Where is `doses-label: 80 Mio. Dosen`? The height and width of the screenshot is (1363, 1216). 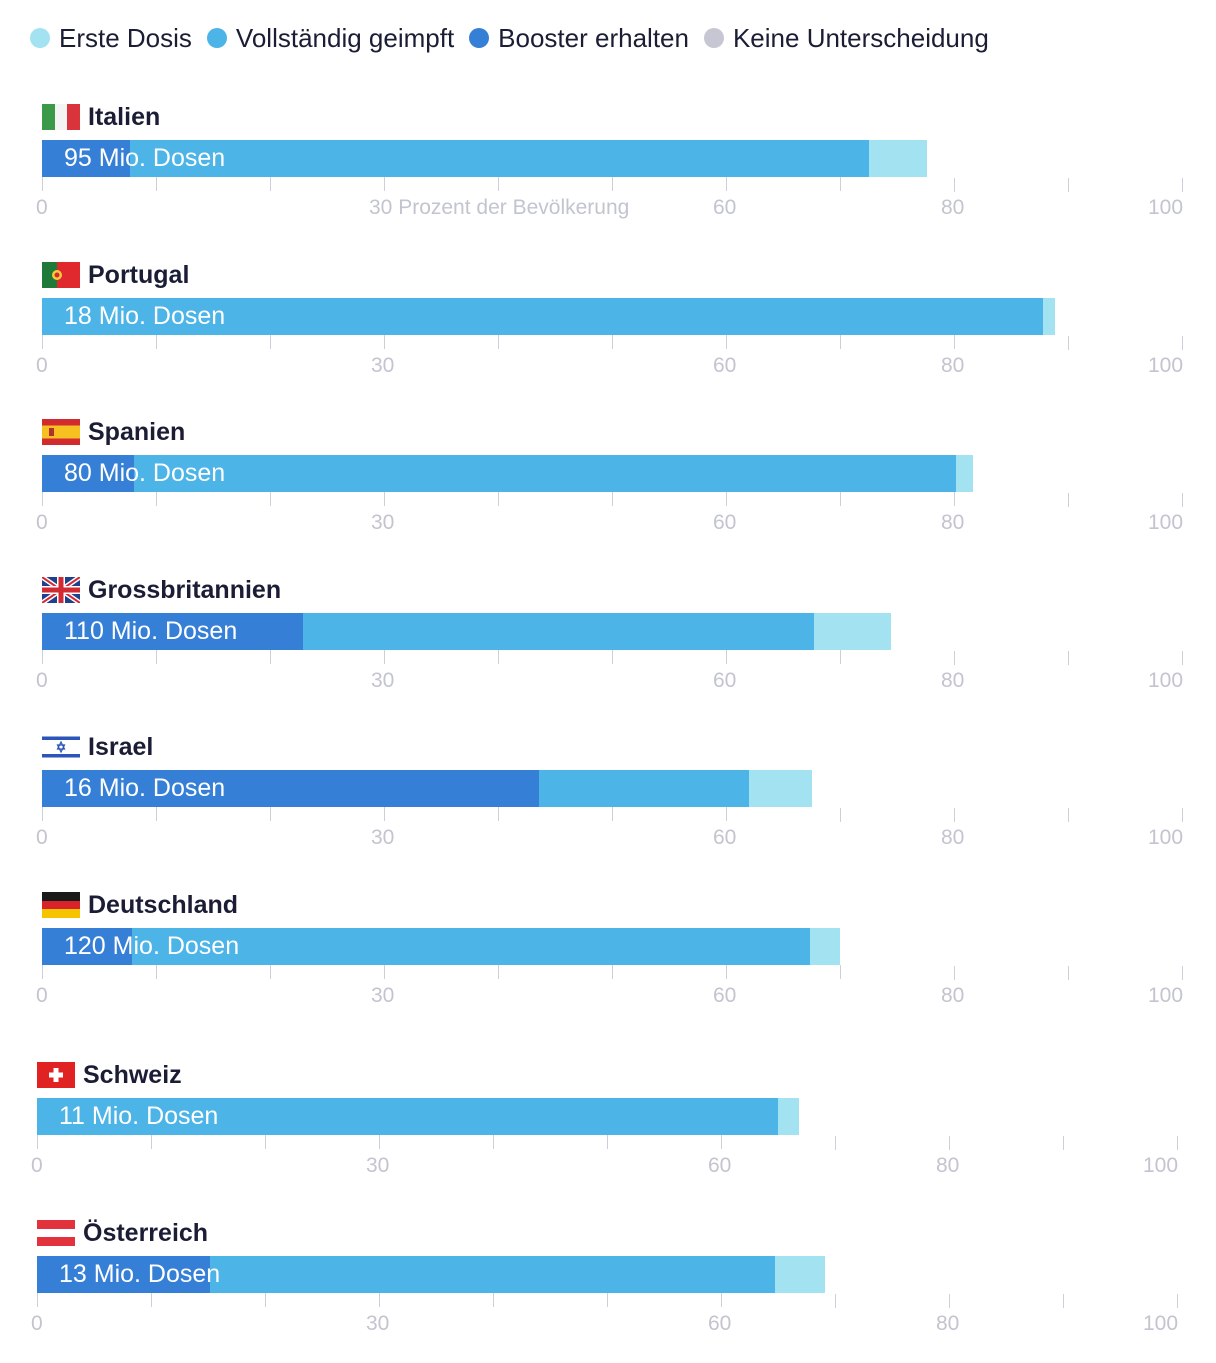
doses-label: 80 Mio. Dosen is located at coordinates (145, 473).